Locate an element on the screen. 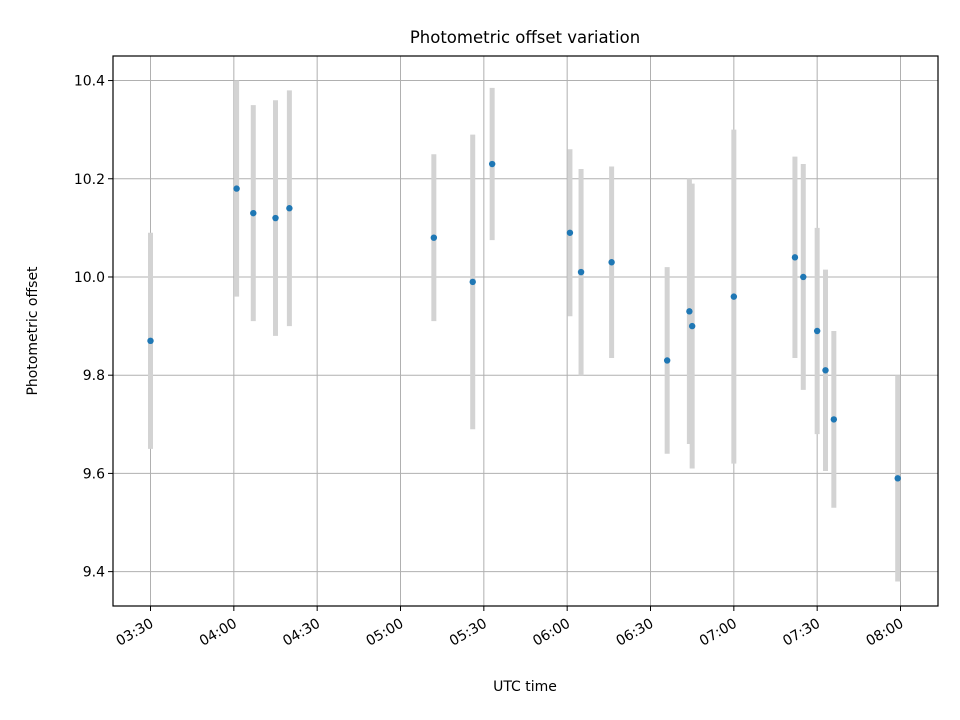  x-axis-label: UTC time is located at coordinates (525, 687).